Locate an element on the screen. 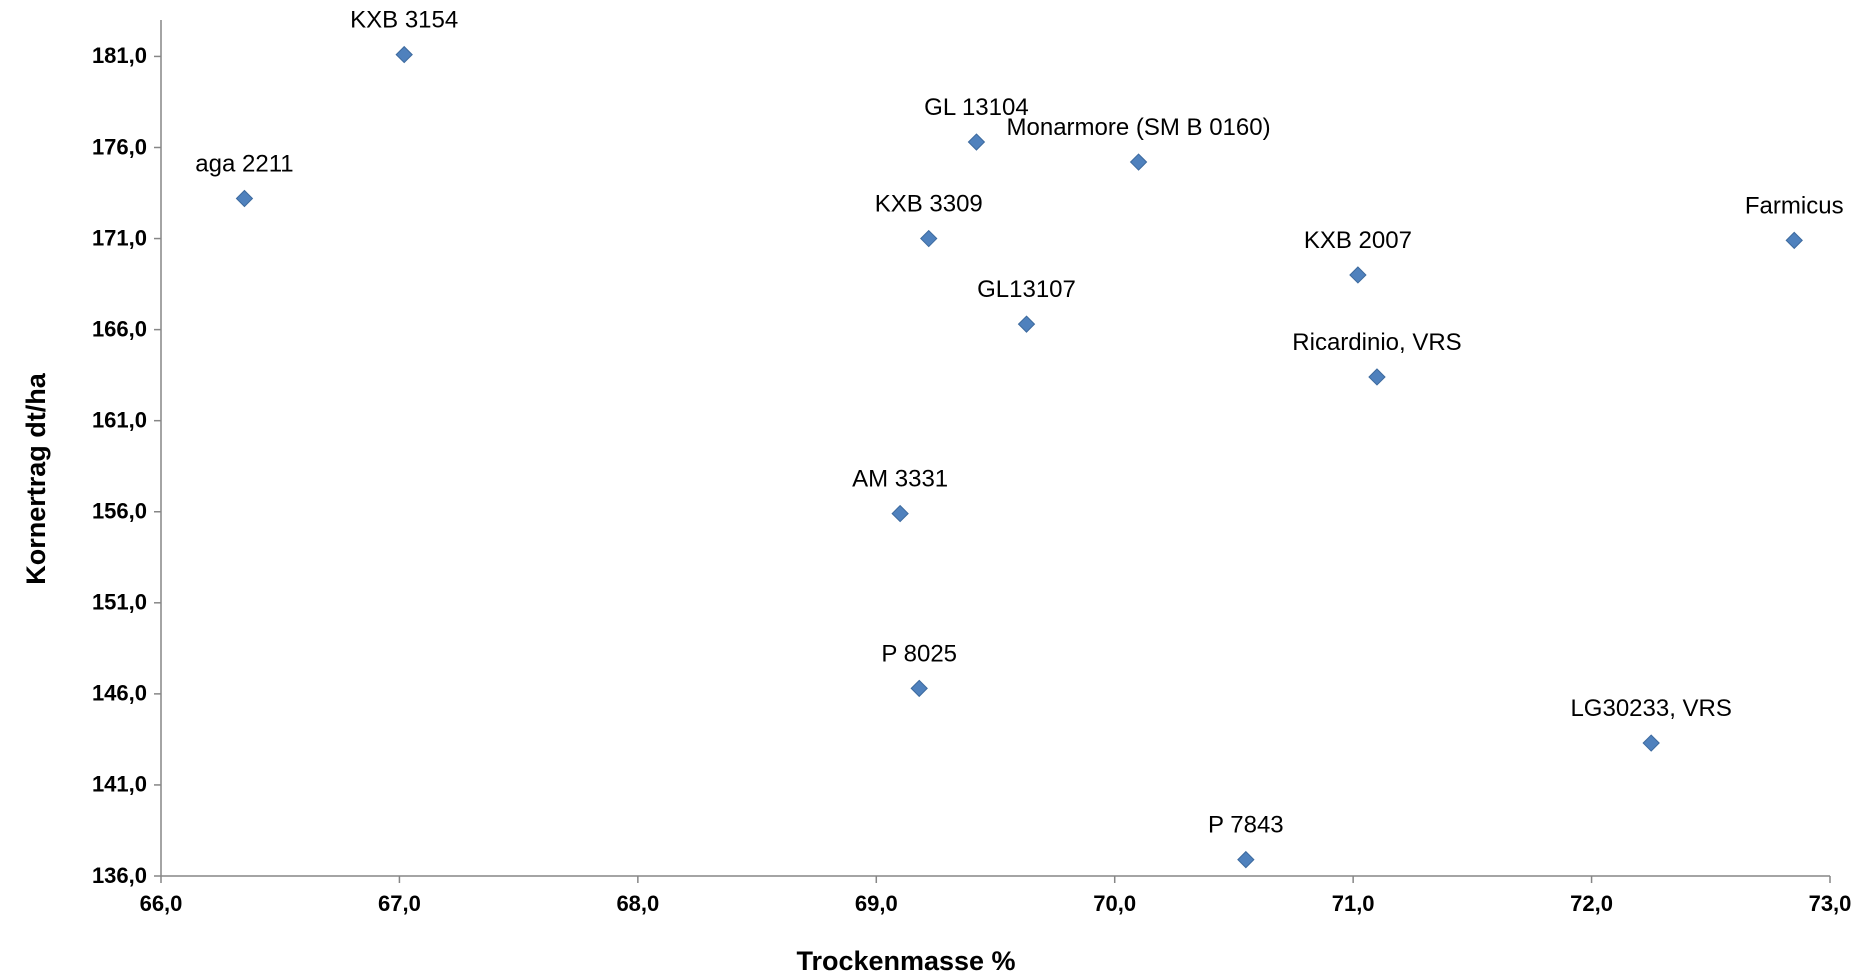  x-tick-label: 70,0 is located at coordinates (1114, 903).